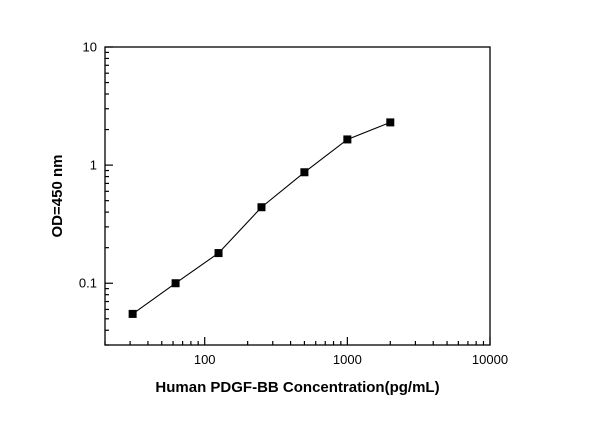 This screenshot has height=422, width=600. Describe the element at coordinates (490, 359) in the screenshot. I see `x-tick-label: 10000` at that location.